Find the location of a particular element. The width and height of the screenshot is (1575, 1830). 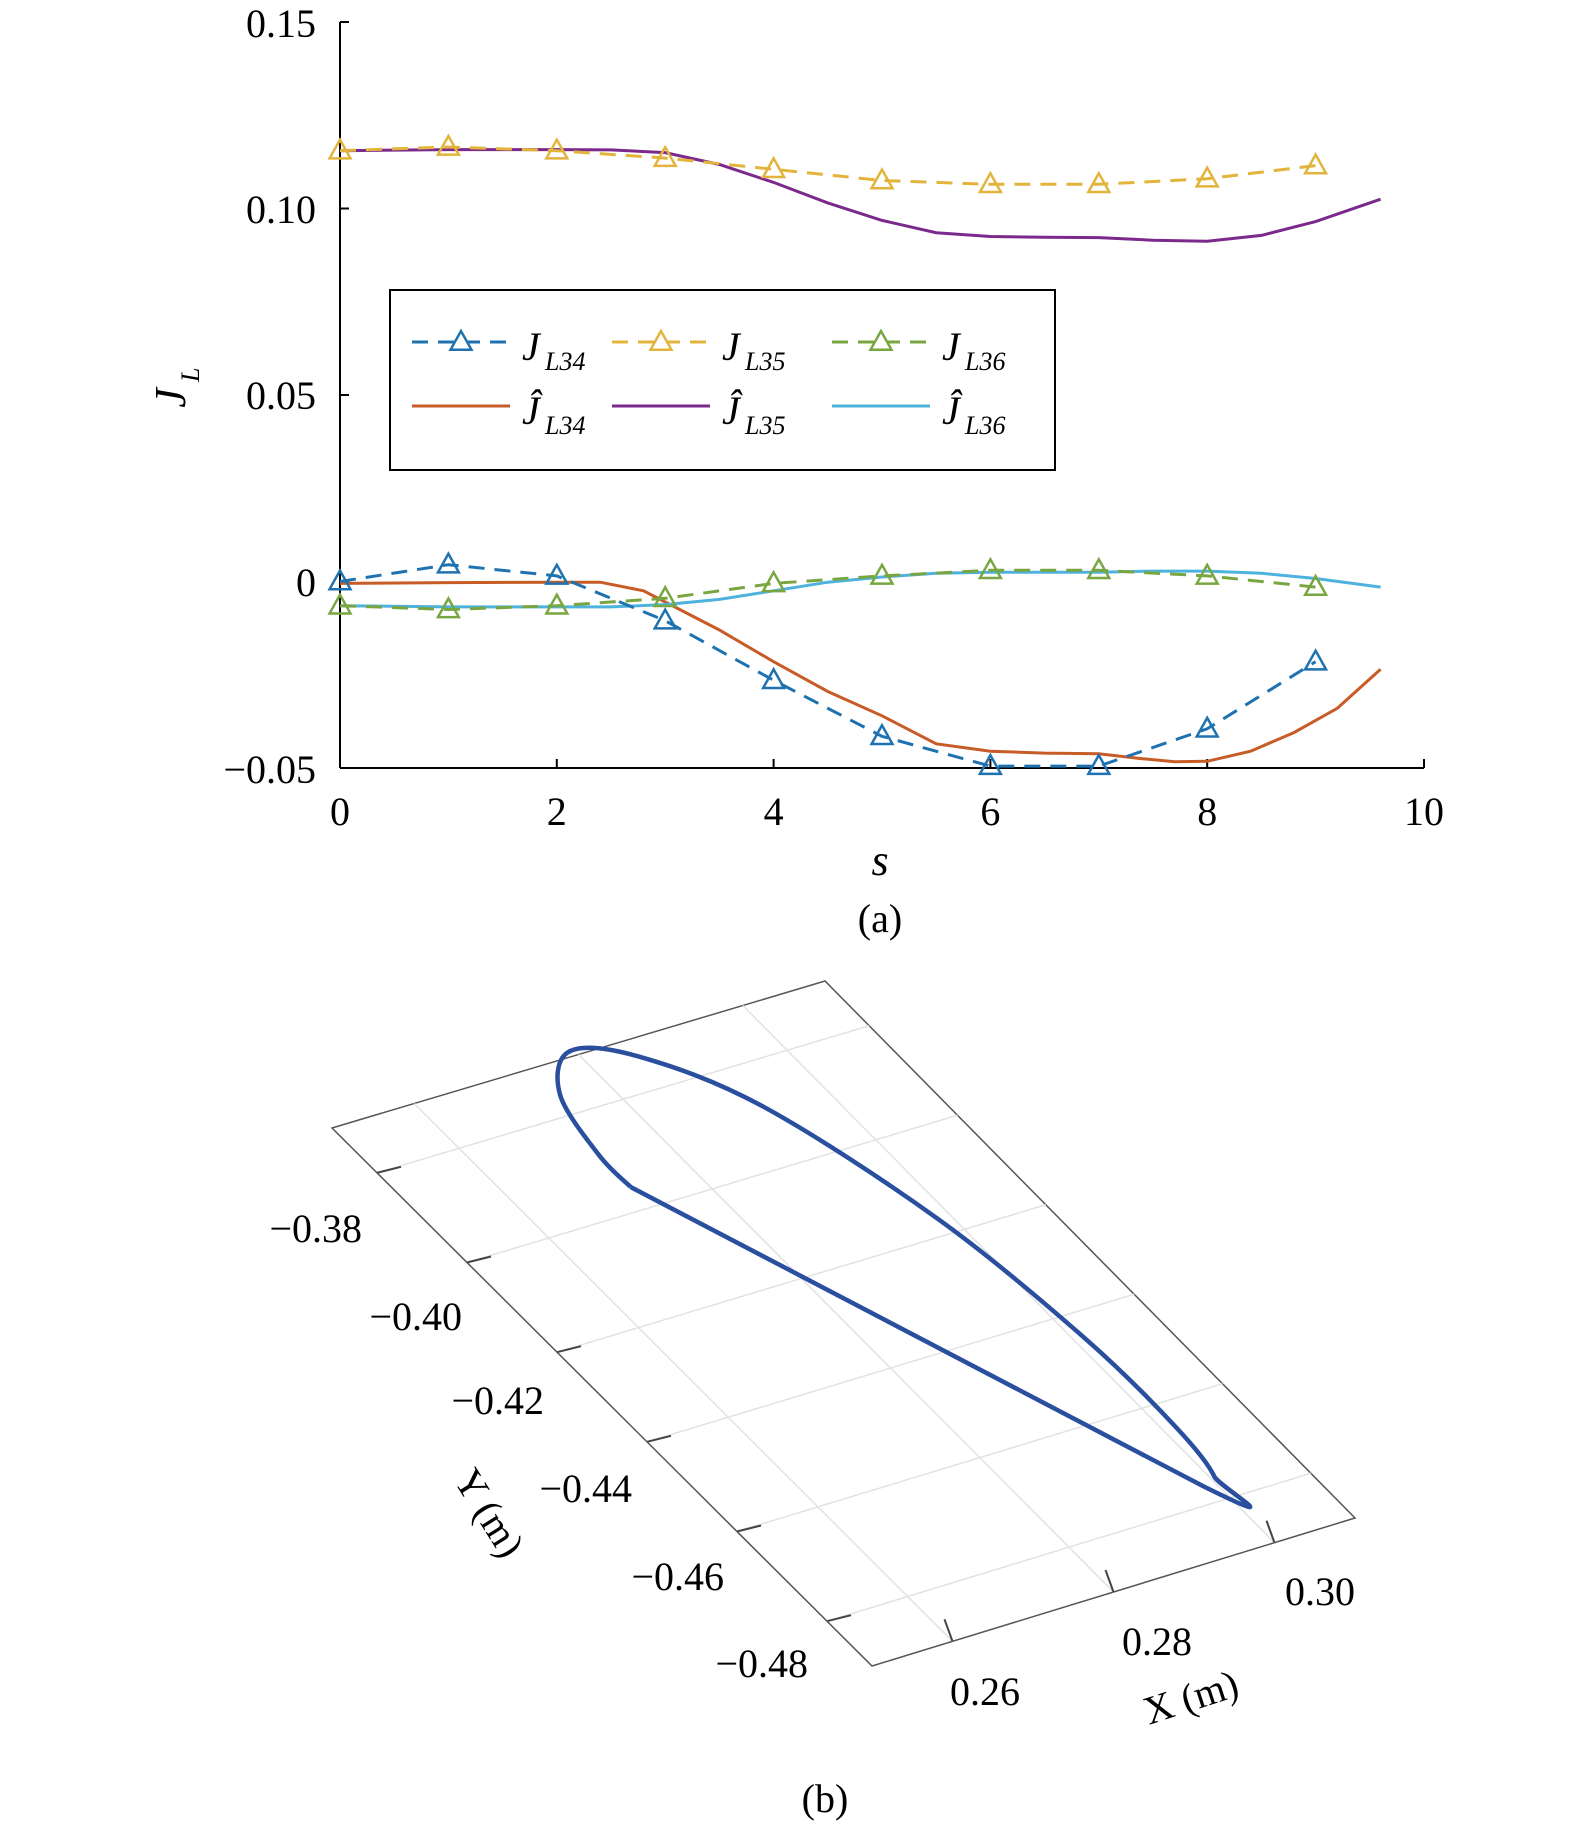

x-tick-label: 8 is located at coordinates (1207, 811).